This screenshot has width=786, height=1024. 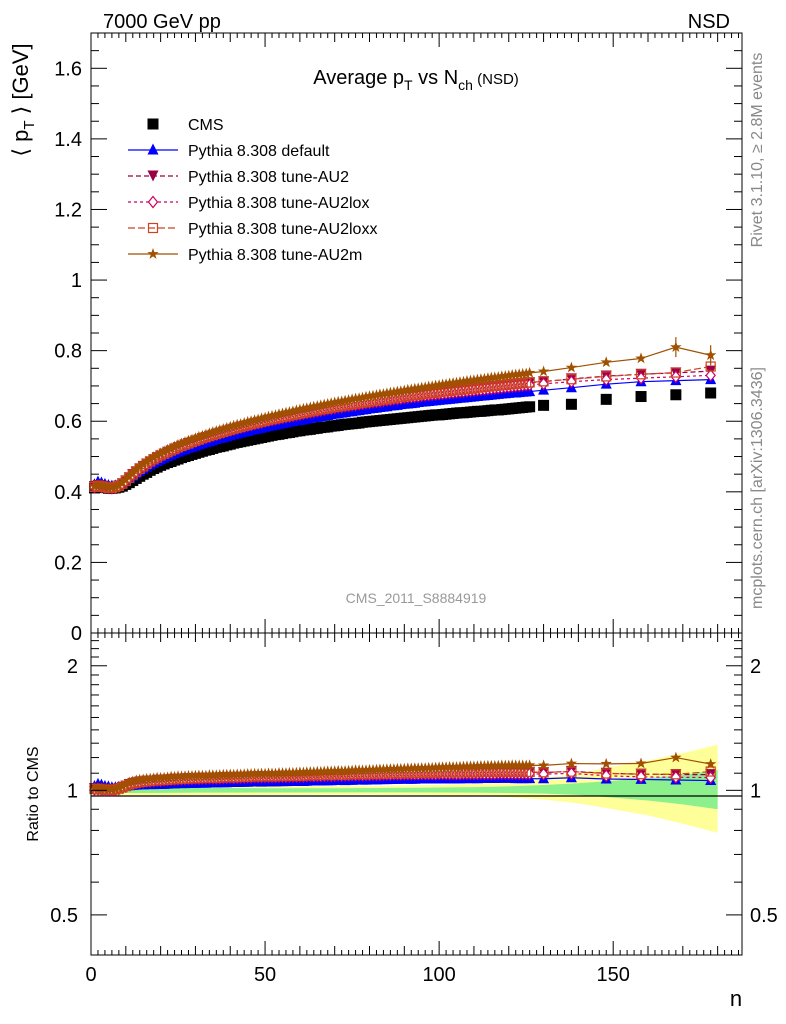 What do you see at coordinates (416, 80) in the screenshot?
I see `plot-title: Average pT vs Nch (NSD)` at bounding box center [416, 80].